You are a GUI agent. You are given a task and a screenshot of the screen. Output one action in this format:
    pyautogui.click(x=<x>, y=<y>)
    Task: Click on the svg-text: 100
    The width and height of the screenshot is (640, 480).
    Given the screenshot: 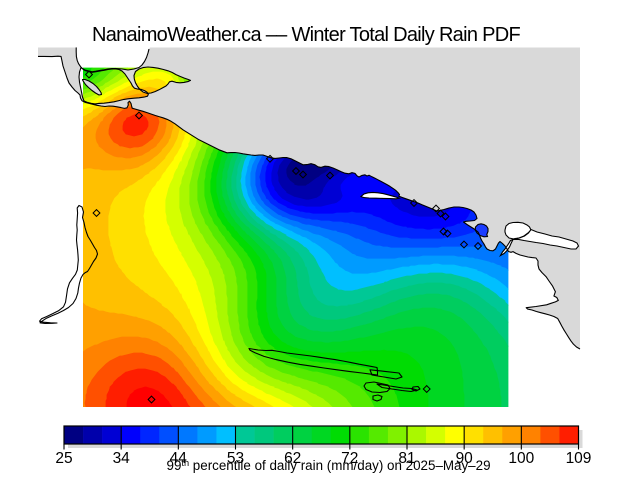 What is the action you would take?
    pyautogui.click(x=521, y=458)
    